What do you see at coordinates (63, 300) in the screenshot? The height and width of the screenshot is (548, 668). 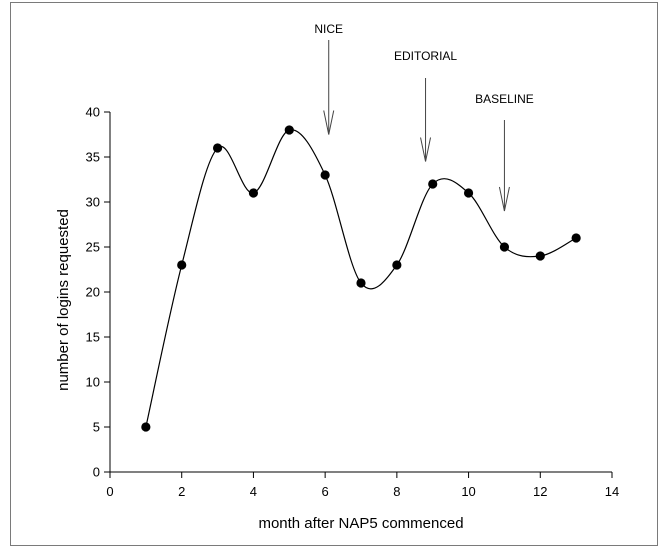 I see `y-axis-title: number of logins requested` at bounding box center [63, 300].